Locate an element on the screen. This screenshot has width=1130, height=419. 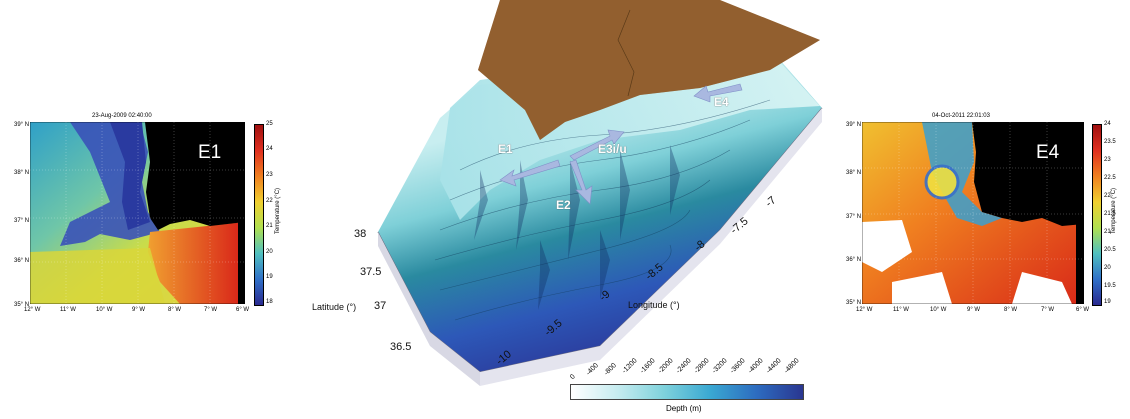
right-white-gaps is located at coordinates (967, 262).